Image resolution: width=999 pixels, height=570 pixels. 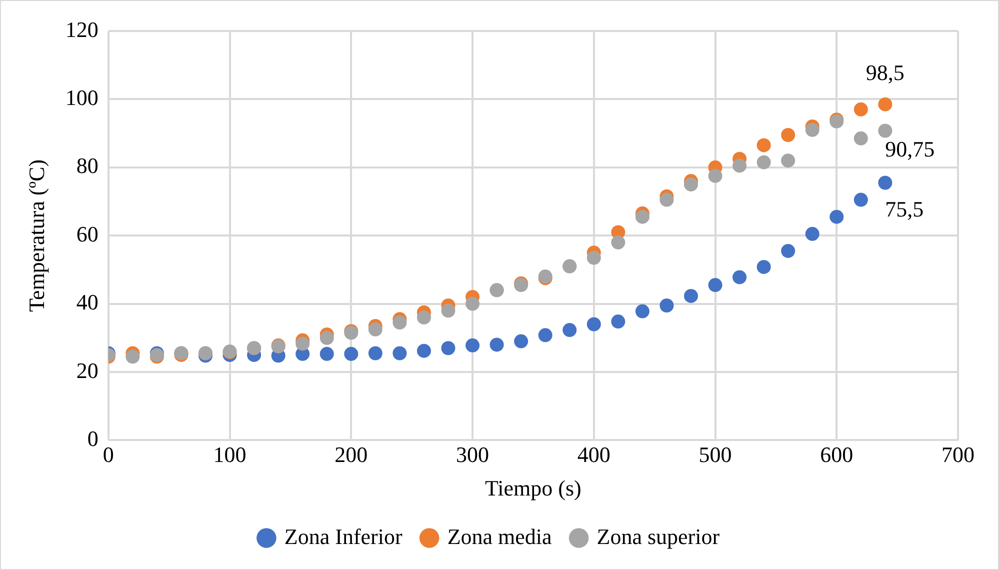 What do you see at coordinates (885, 73) in the screenshot?
I see `data-label: 98,5` at bounding box center [885, 73].